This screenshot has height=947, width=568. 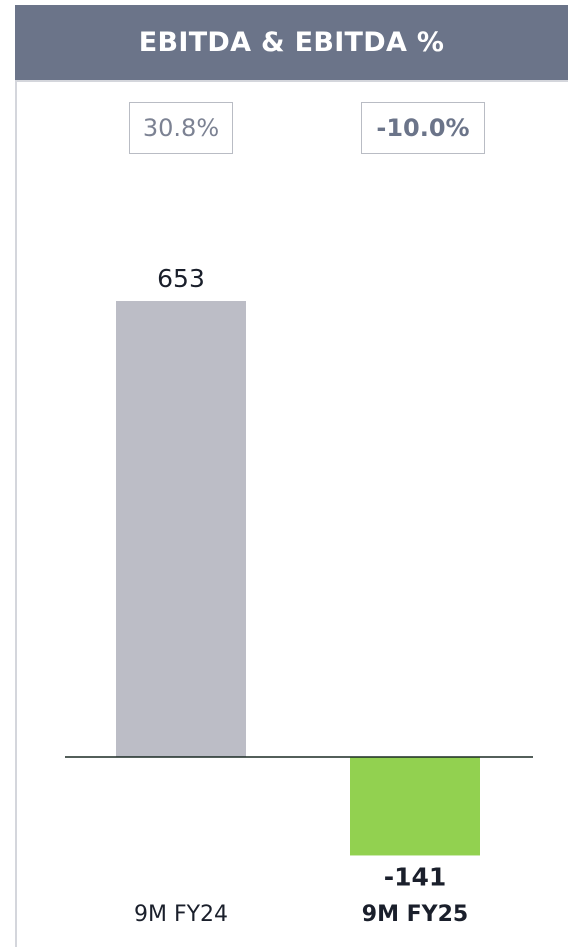 What do you see at coordinates (415, 806) in the screenshot?
I see `bar-9m-fy25` at bounding box center [415, 806].